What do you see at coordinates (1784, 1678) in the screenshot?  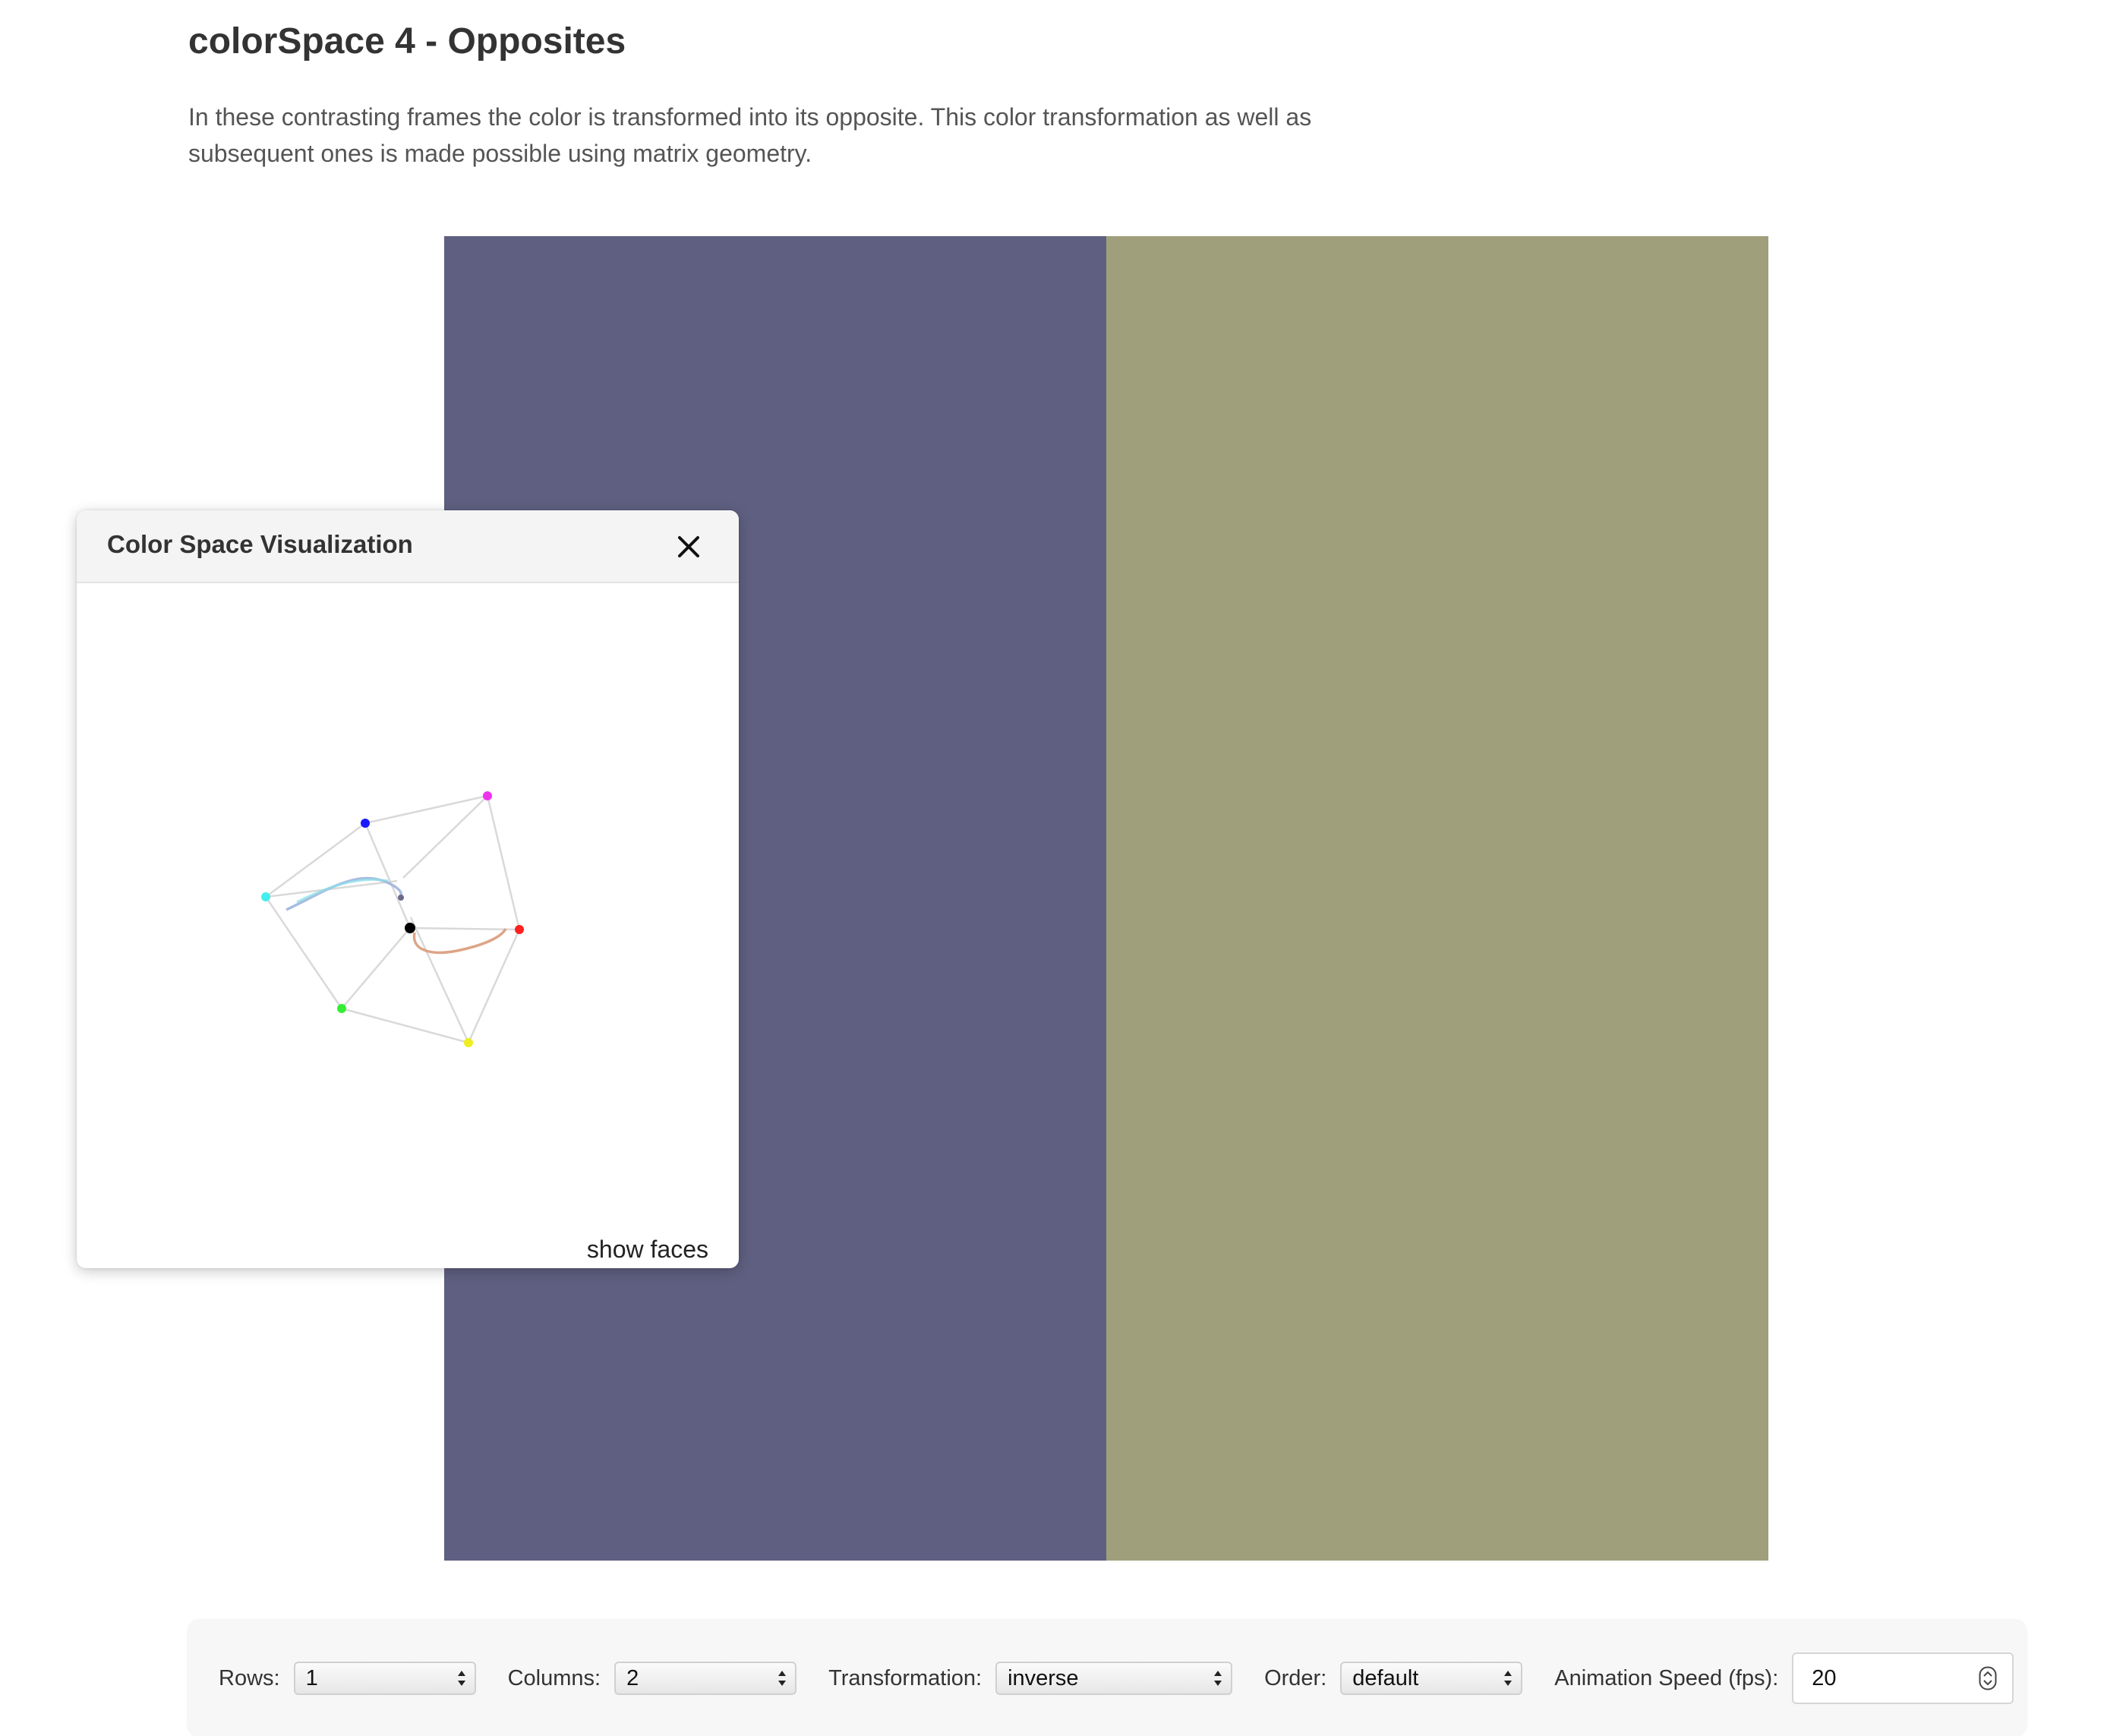 I see `speed-control: Animation Speed (fps): 20` at bounding box center [1784, 1678].